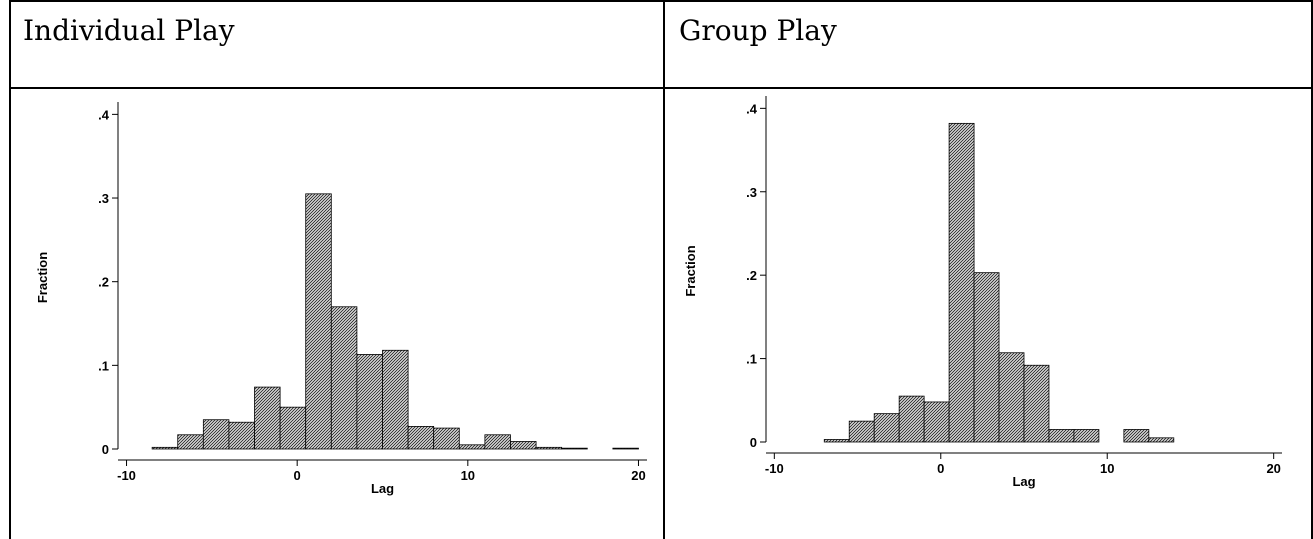  I want to click on panel-title-group: Group Play, so click(758, 30).